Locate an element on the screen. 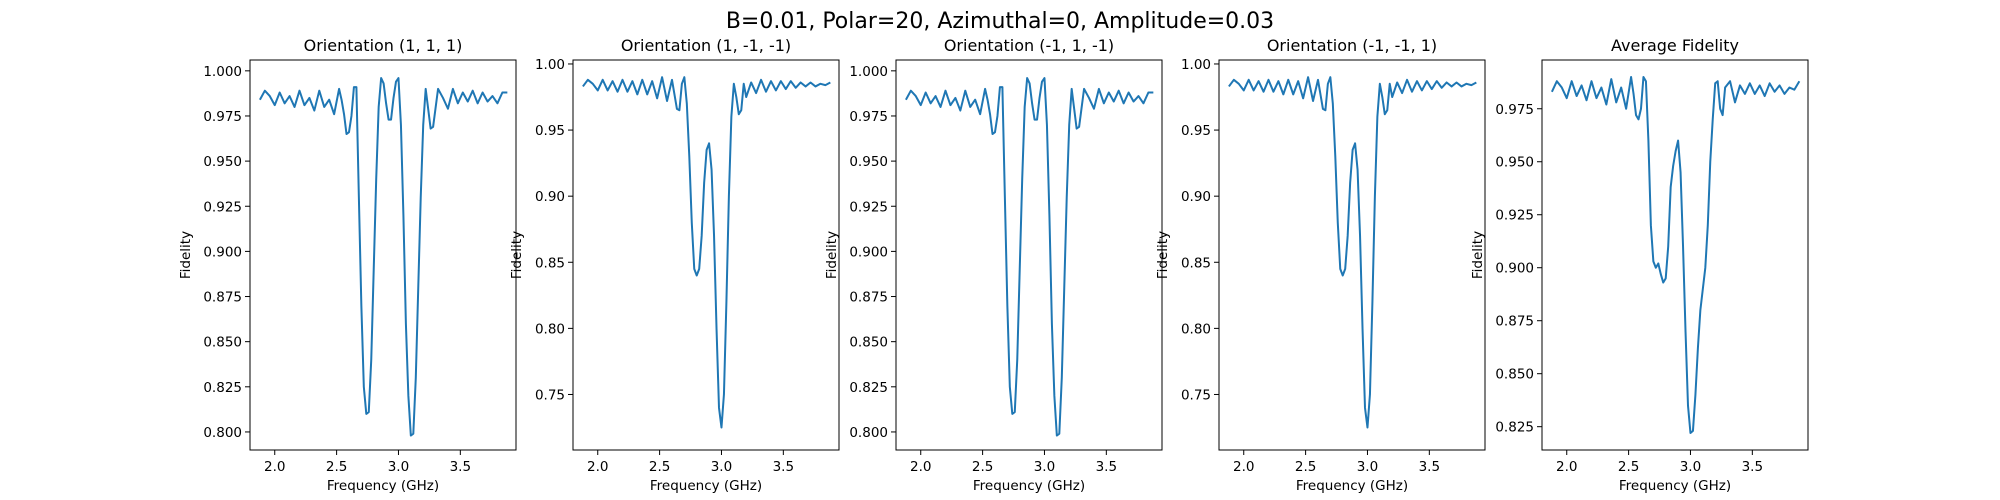 Image resolution: width=2000 pixels, height=500 pixels. subplot-title: Orientation (-1, -1, 1) is located at coordinates (1352, 45).